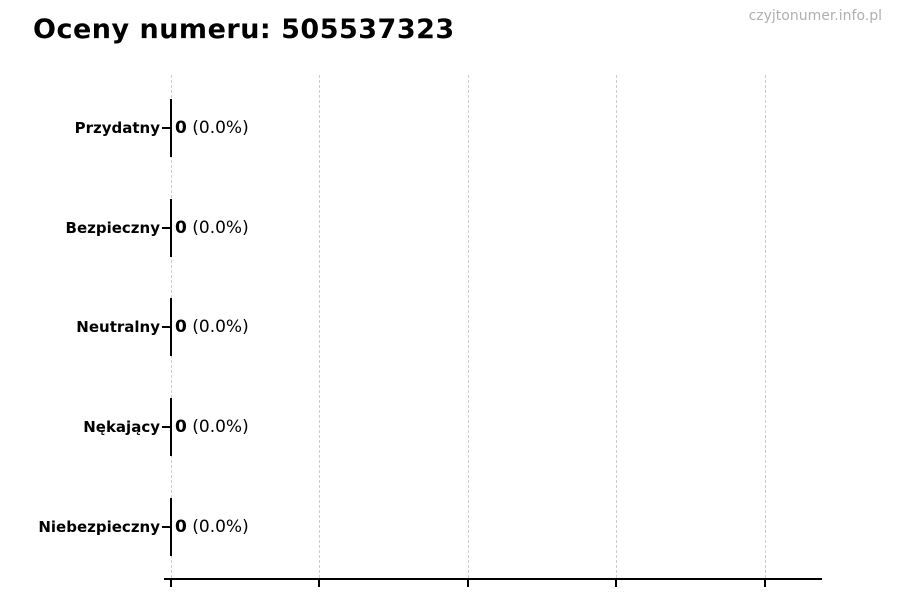 Image resolution: width=900 pixels, height=600 pixels. I want to click on watermark-site-label: czyjtonumer.info.pl, so click(815, 16).